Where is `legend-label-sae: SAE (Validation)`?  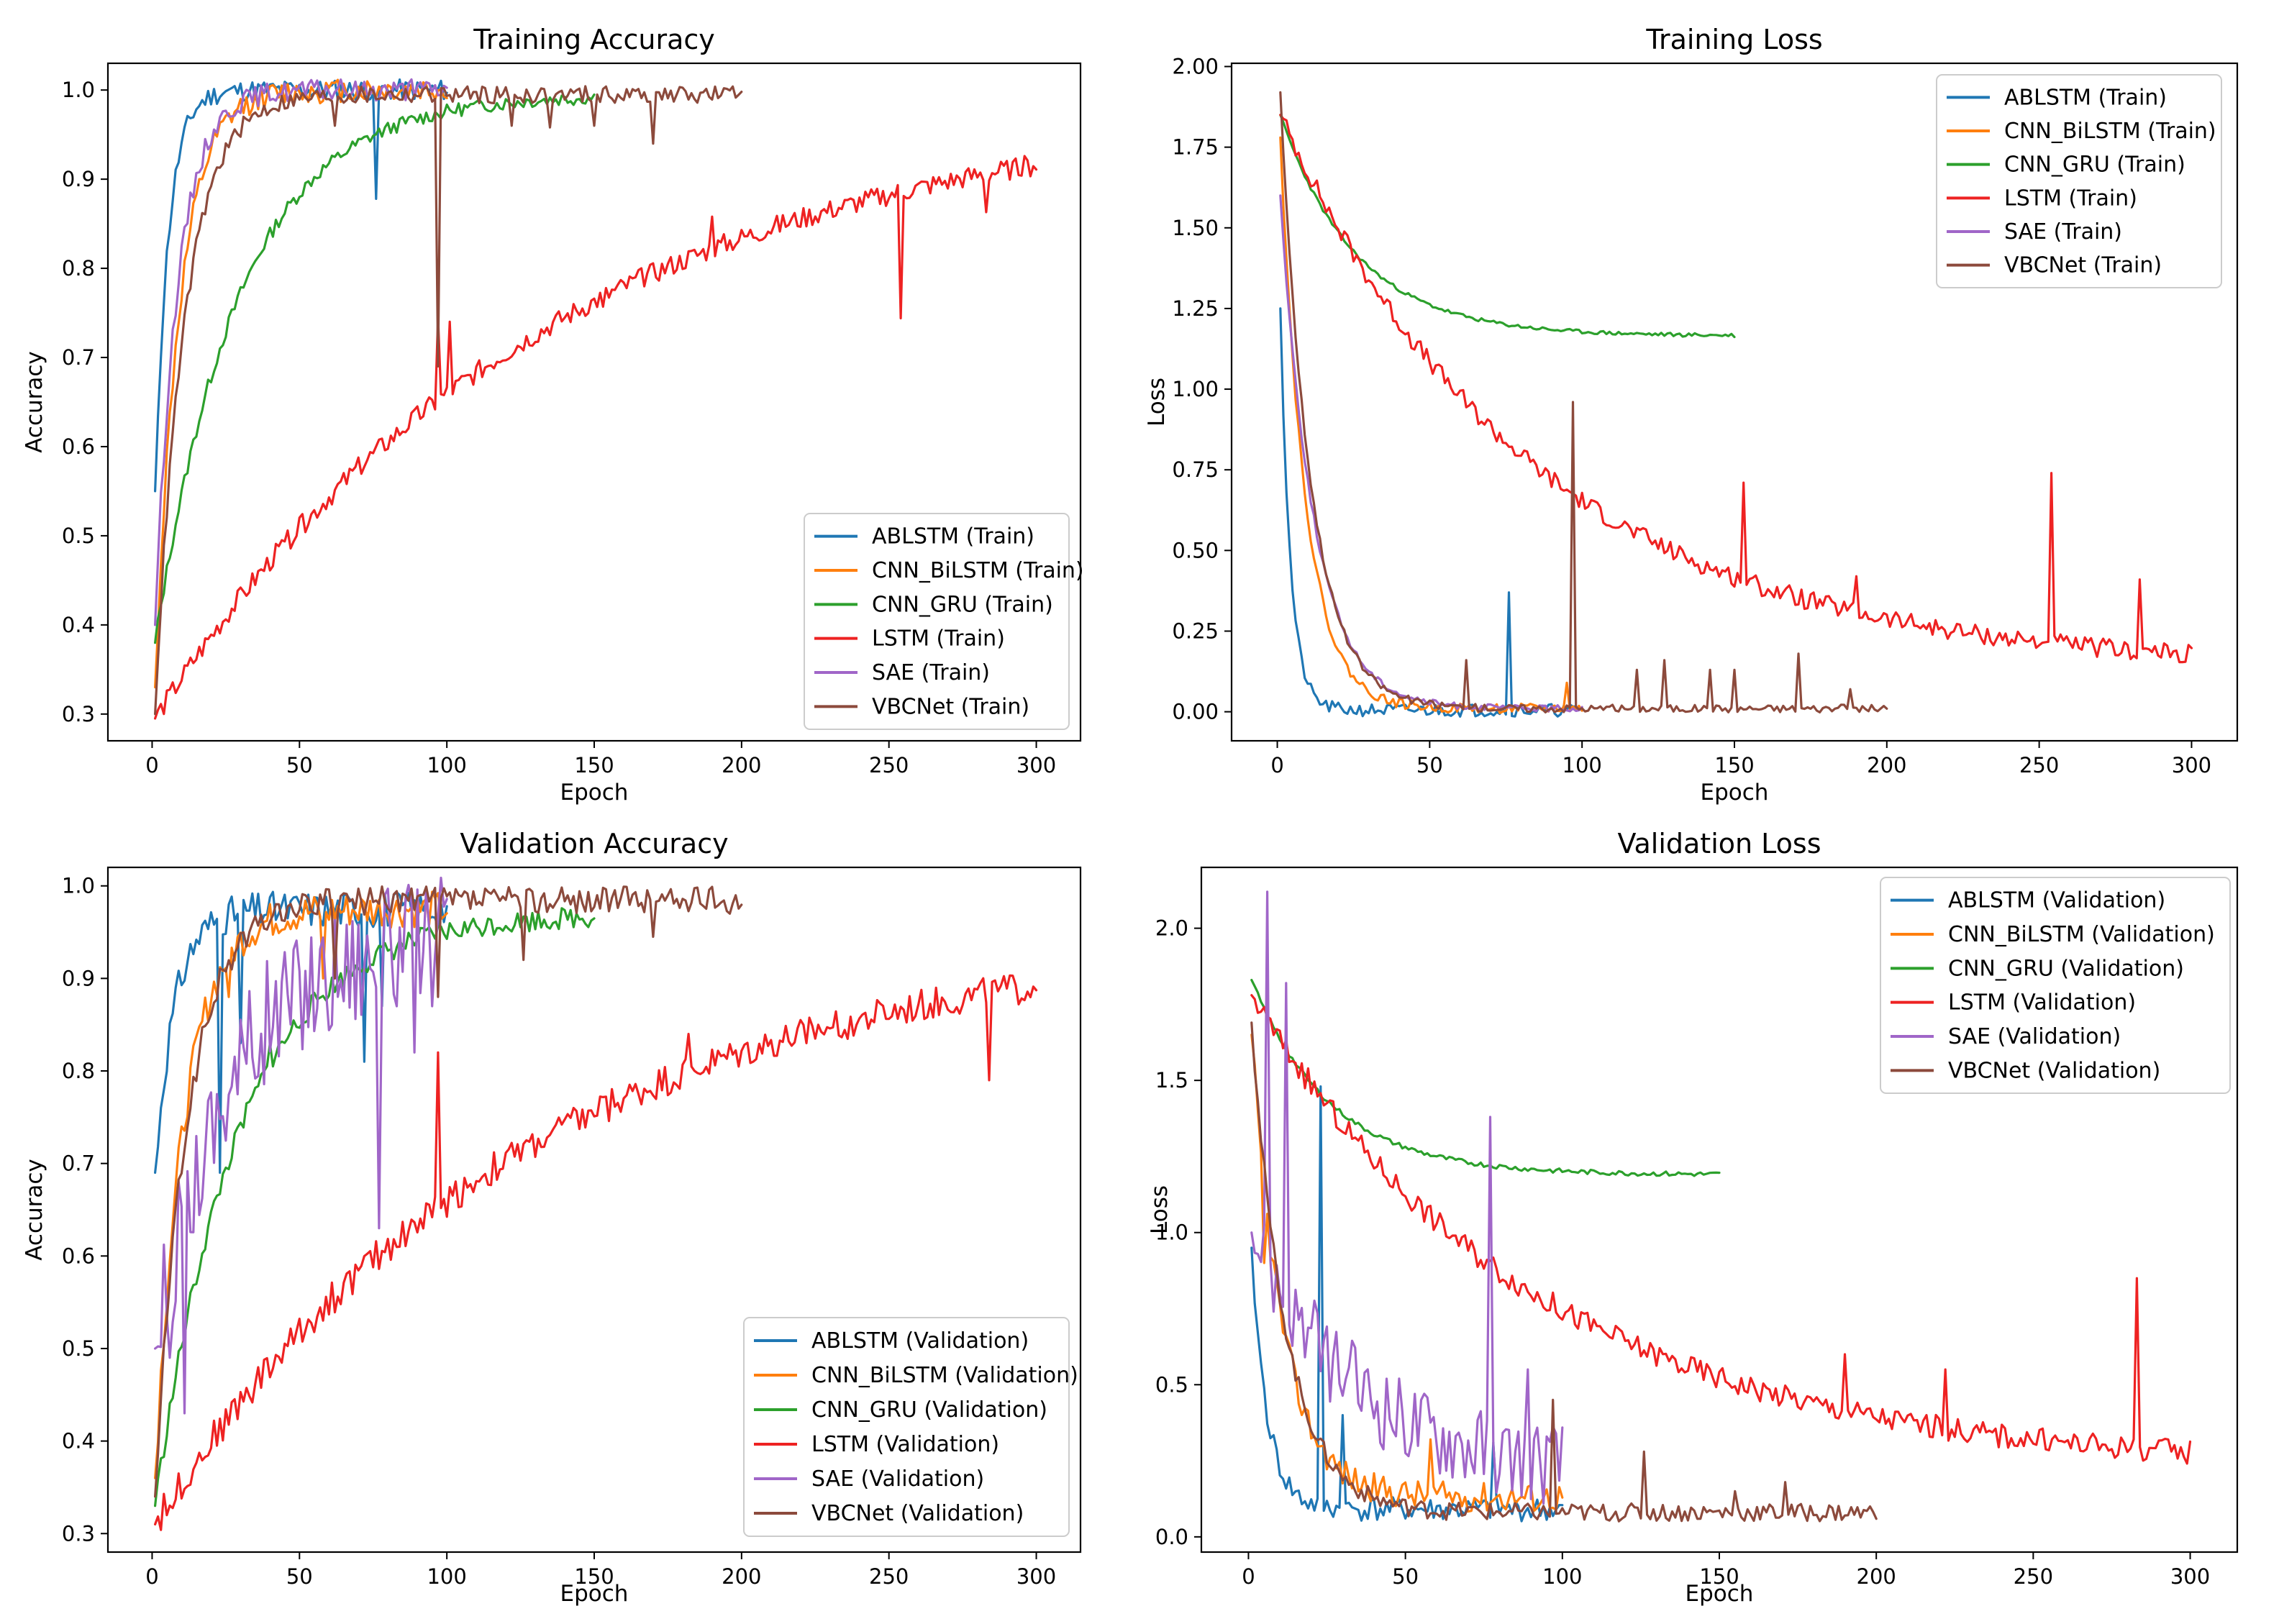 legend-label-sae: SAE (Validation) is located at coordinates (2034, 1036).